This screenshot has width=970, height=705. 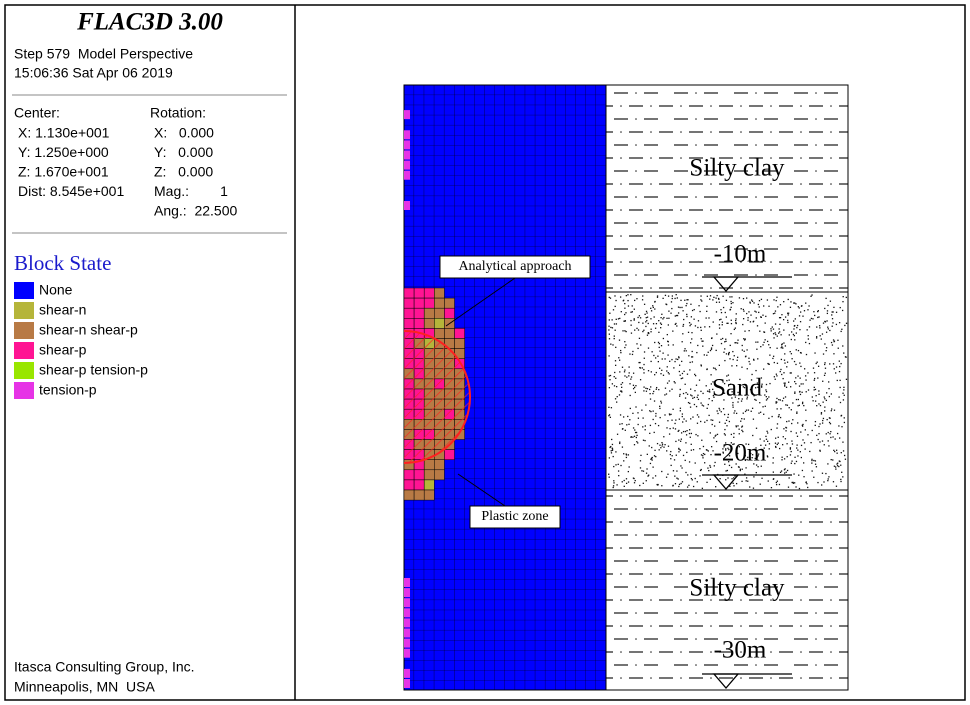 I want to click on tension-cell, so click(x=407, y=205).